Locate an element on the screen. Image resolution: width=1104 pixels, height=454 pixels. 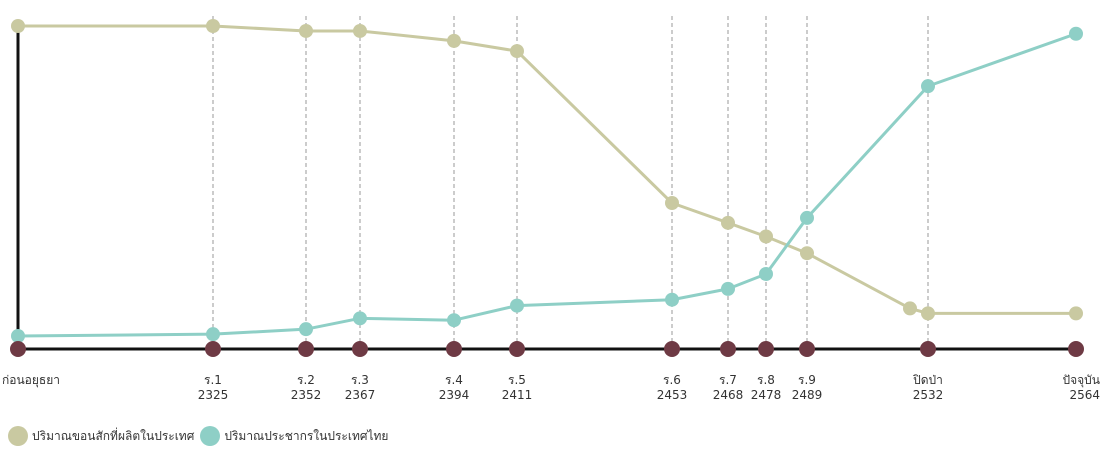
tick-label-6: ร.6 is located at coordinates (672, 380).